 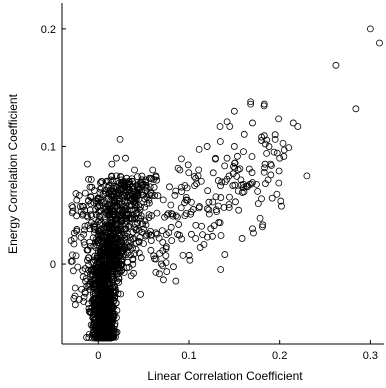 What do you see at coordinates (13, 173) in the screenshot?
I see `y-axis-title: Energy Correlation Coefficient` at bounding box center [13, 173].